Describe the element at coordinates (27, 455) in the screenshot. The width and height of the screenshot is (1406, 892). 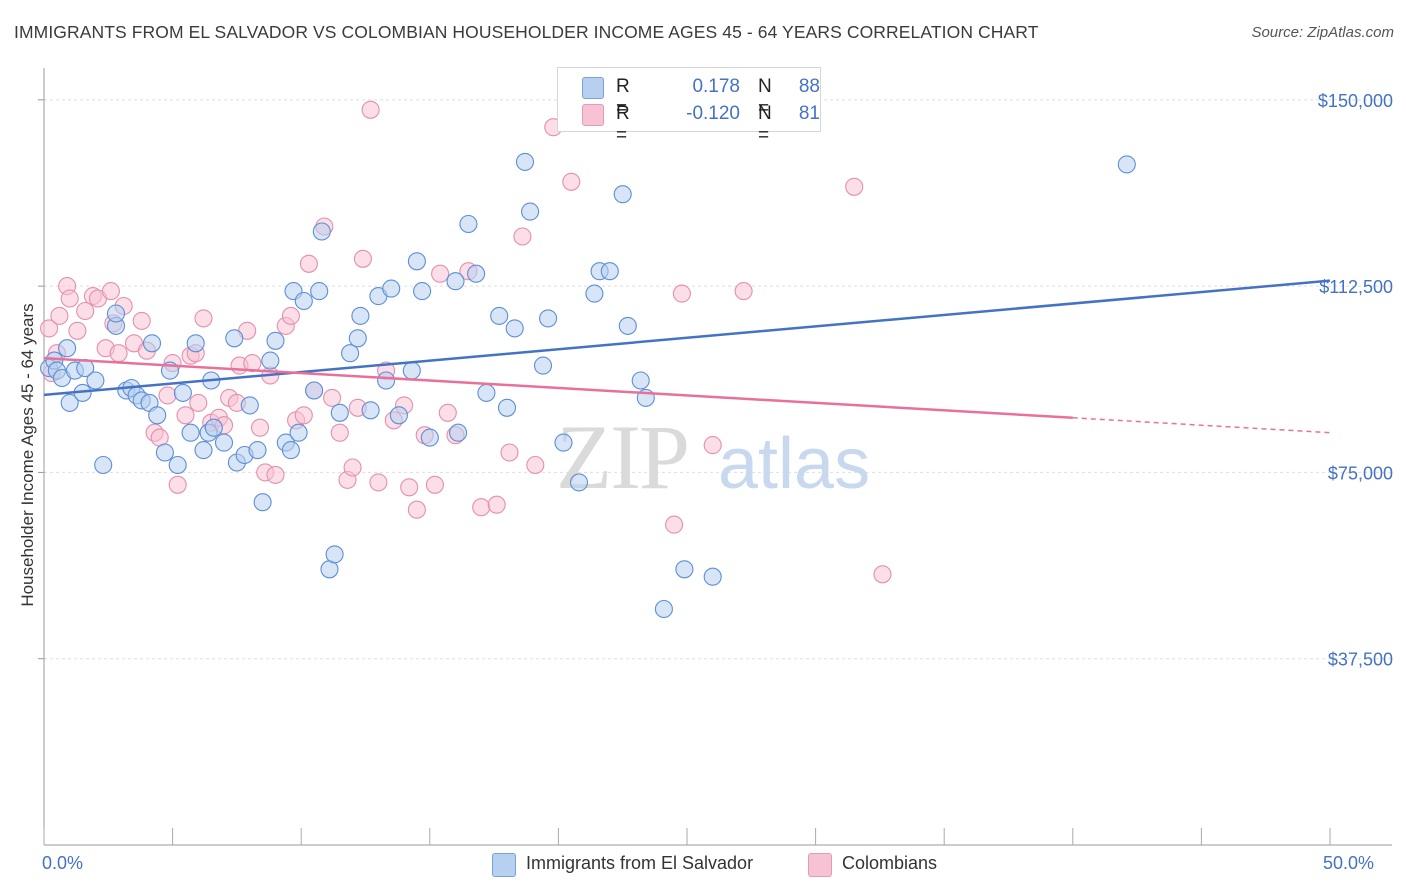
I see `y-axis-label: Householder Income Ages 45 - 64 years` at that location.